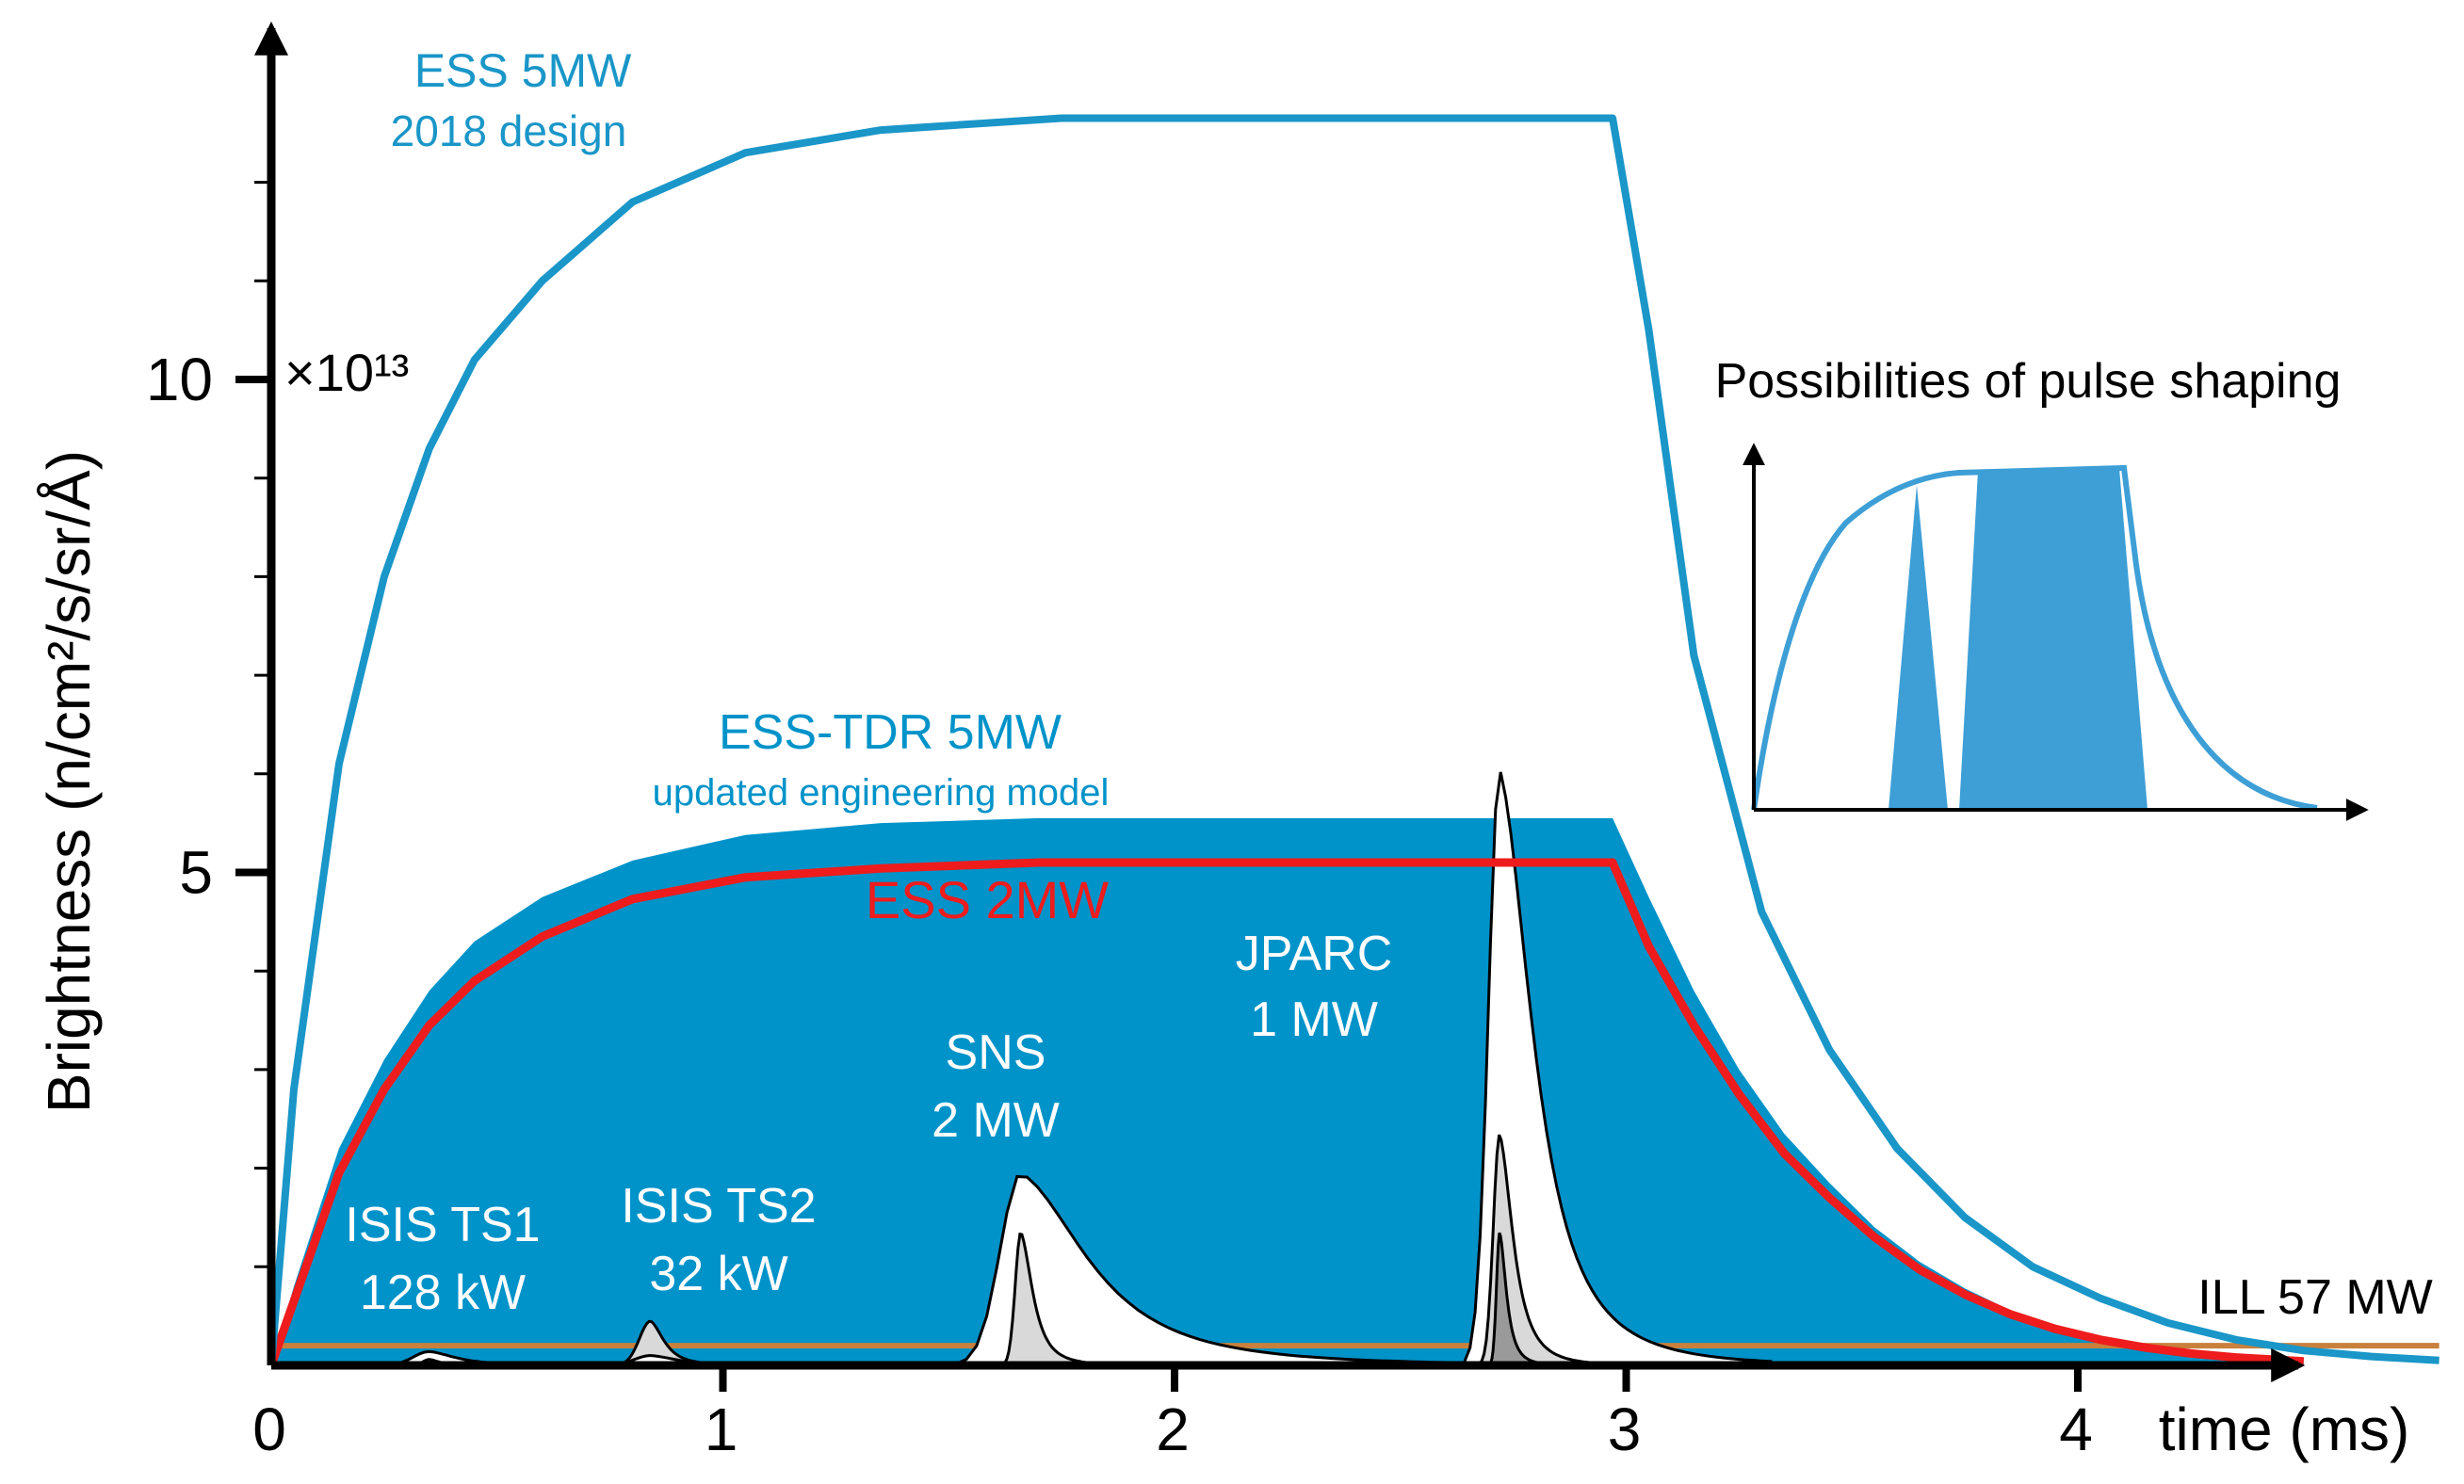 This screenshot has height=1484, width=2464. I want to click on y-ticks: 5 10, so click(208, 724).